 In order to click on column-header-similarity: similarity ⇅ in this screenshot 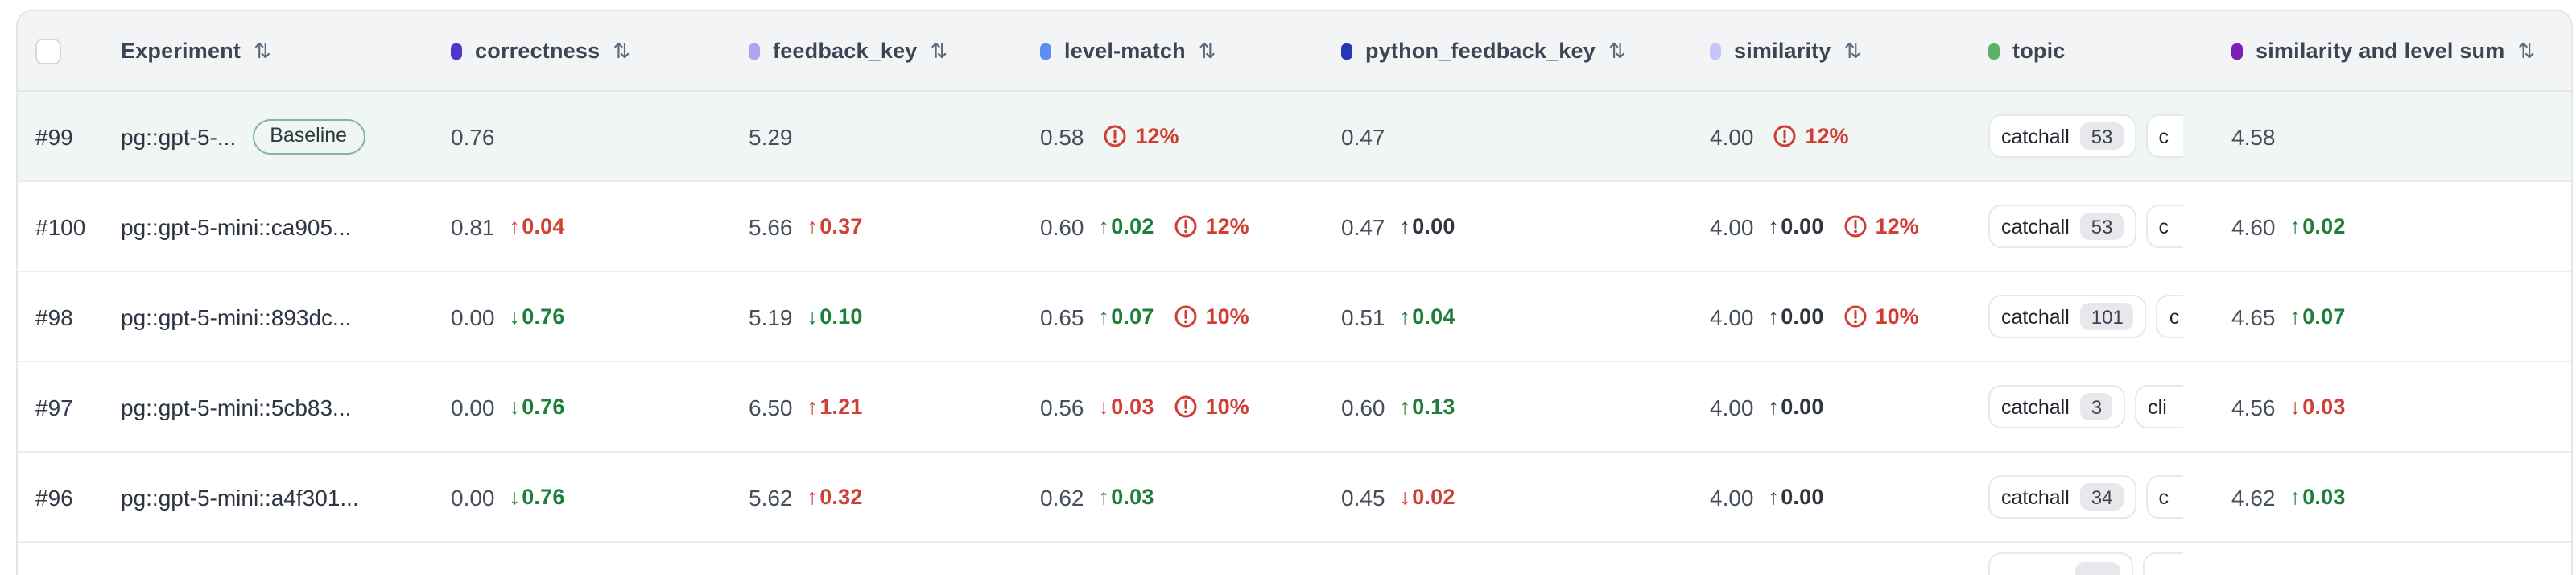, I will do `click(1785, 50)`.